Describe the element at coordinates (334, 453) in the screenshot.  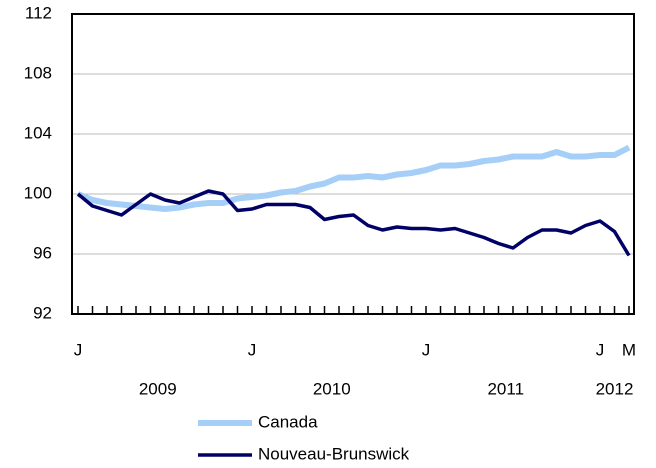
I see `legend-label: Nouveau-Brunswick` at that location.